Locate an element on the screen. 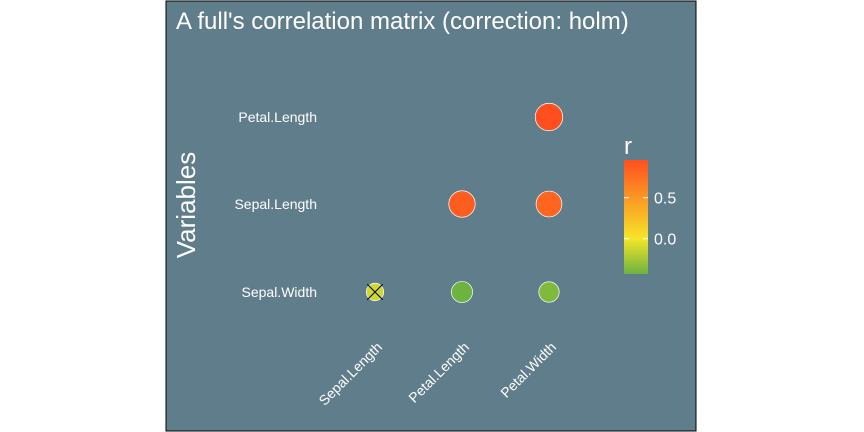 Image resolution: width=864 pixels, height=432 pixels. color-legend: r 0.0 0.5 is located at coordinates (650, 203).